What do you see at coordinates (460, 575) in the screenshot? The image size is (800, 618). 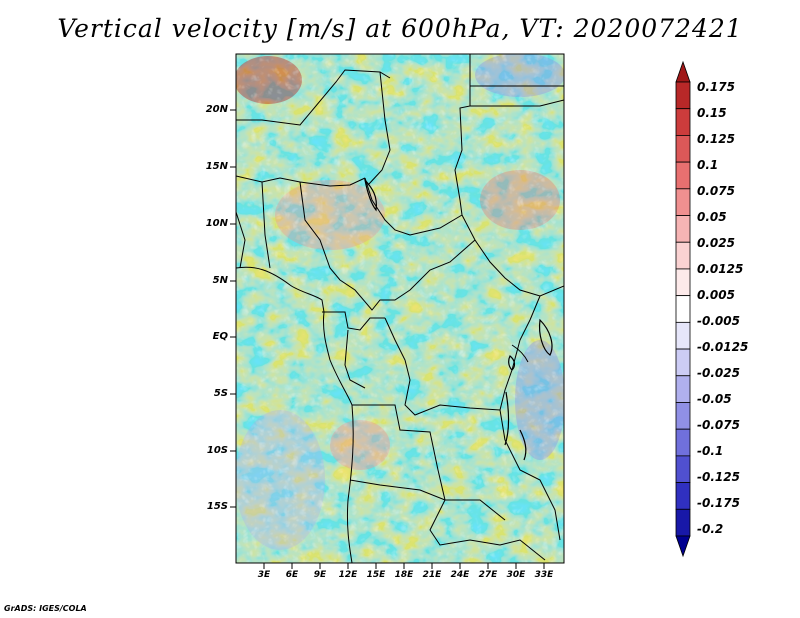 I see `lon-label: 24E` at bounding box center [460, 575].